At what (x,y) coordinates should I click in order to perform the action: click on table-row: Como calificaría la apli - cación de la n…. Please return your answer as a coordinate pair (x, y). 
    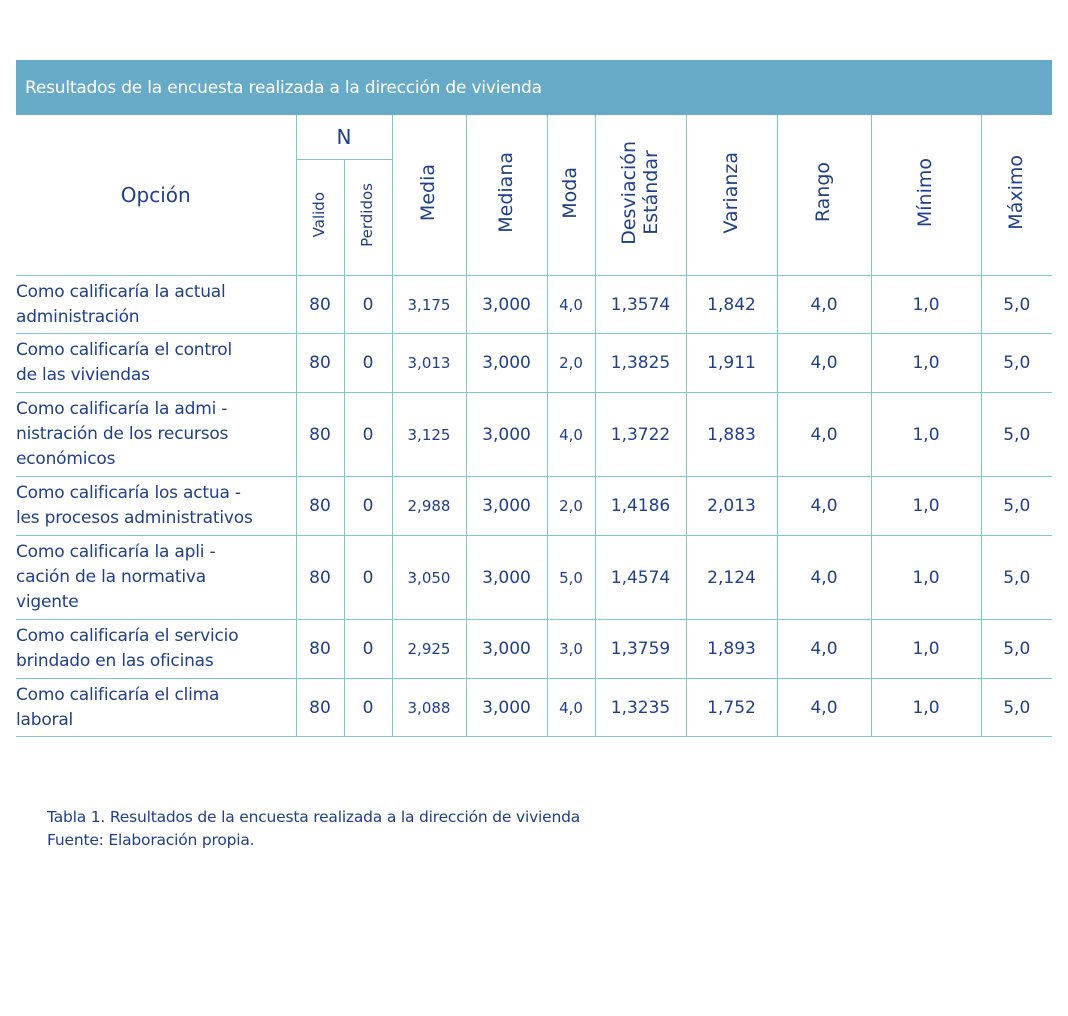
    Looking at the image, I should click on (534, 577).